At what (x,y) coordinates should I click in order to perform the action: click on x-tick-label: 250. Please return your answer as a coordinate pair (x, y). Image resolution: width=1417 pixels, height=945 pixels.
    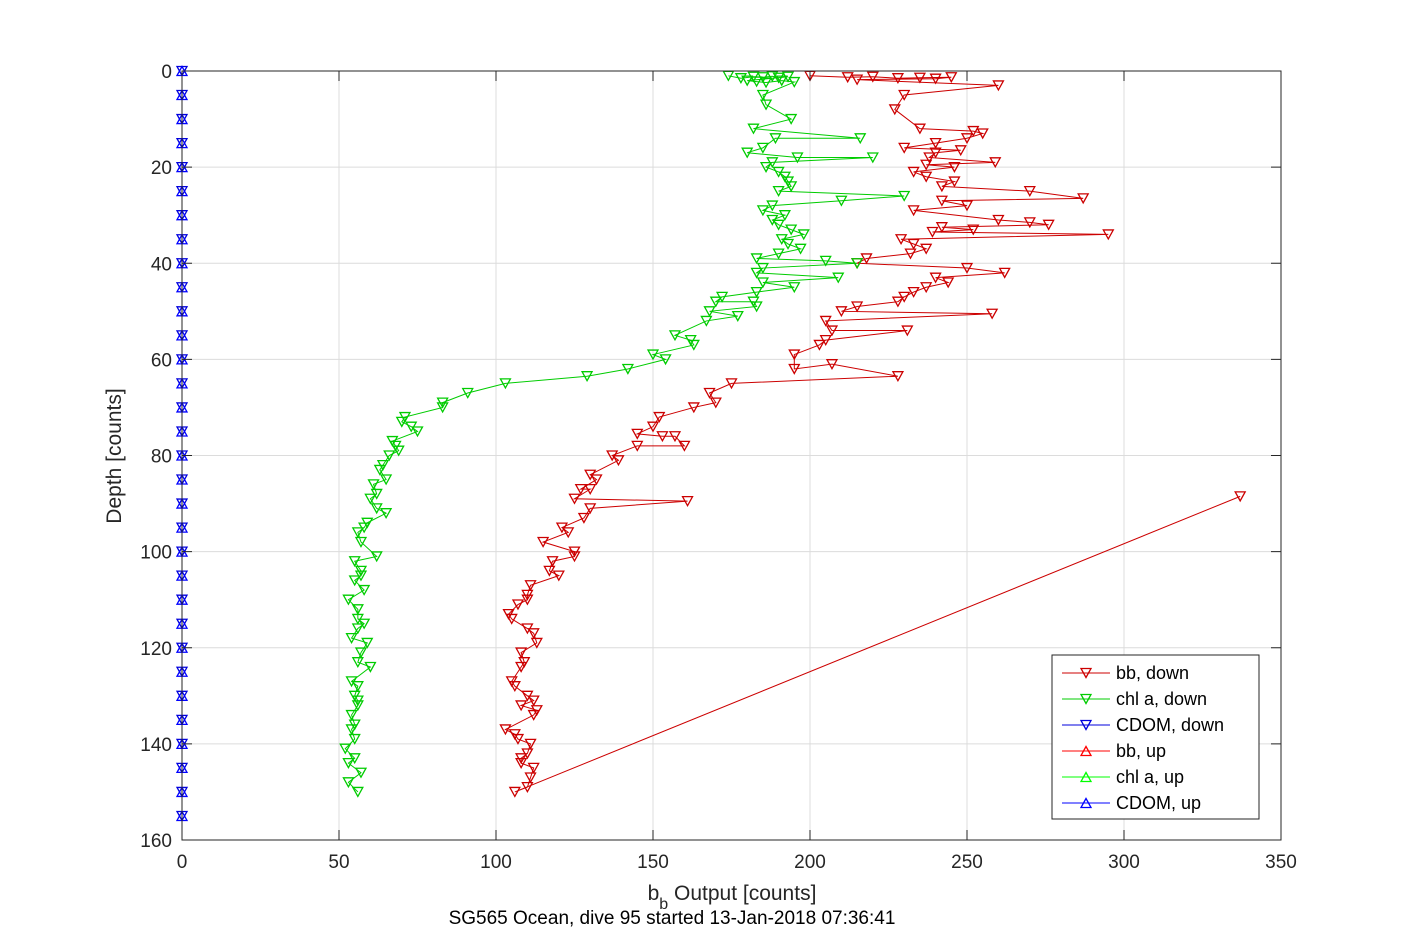
    Looking at the image, I should click on (967, 862).